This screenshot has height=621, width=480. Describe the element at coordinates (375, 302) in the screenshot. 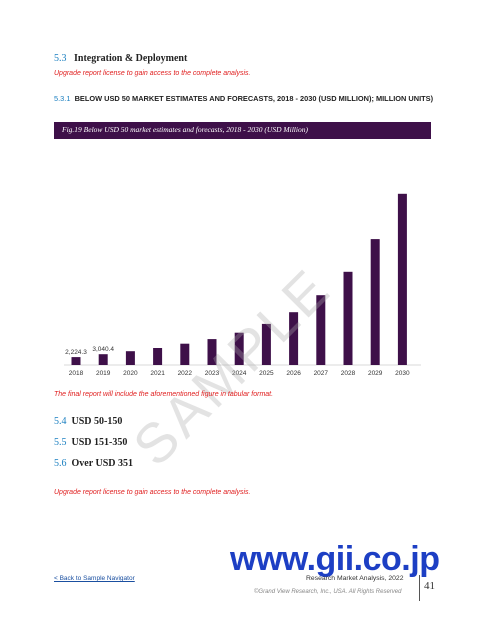

I see `bar-2029` at that location.